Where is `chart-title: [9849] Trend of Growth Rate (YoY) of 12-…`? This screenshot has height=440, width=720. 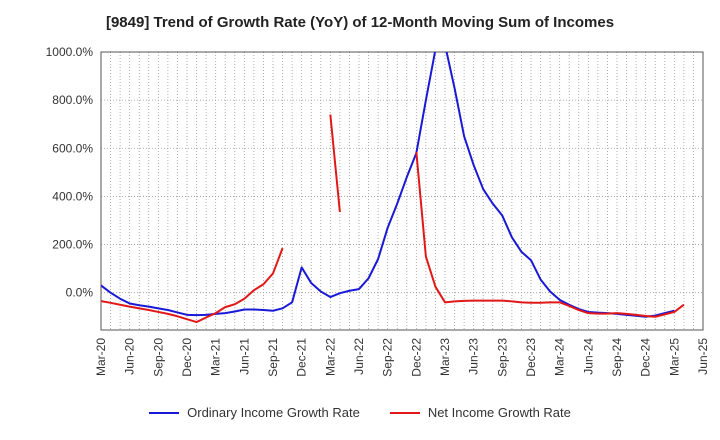
chart-title: [9849] Trend of Growth Rate (YoY) of 12-… is located at coordinates (360, 22).